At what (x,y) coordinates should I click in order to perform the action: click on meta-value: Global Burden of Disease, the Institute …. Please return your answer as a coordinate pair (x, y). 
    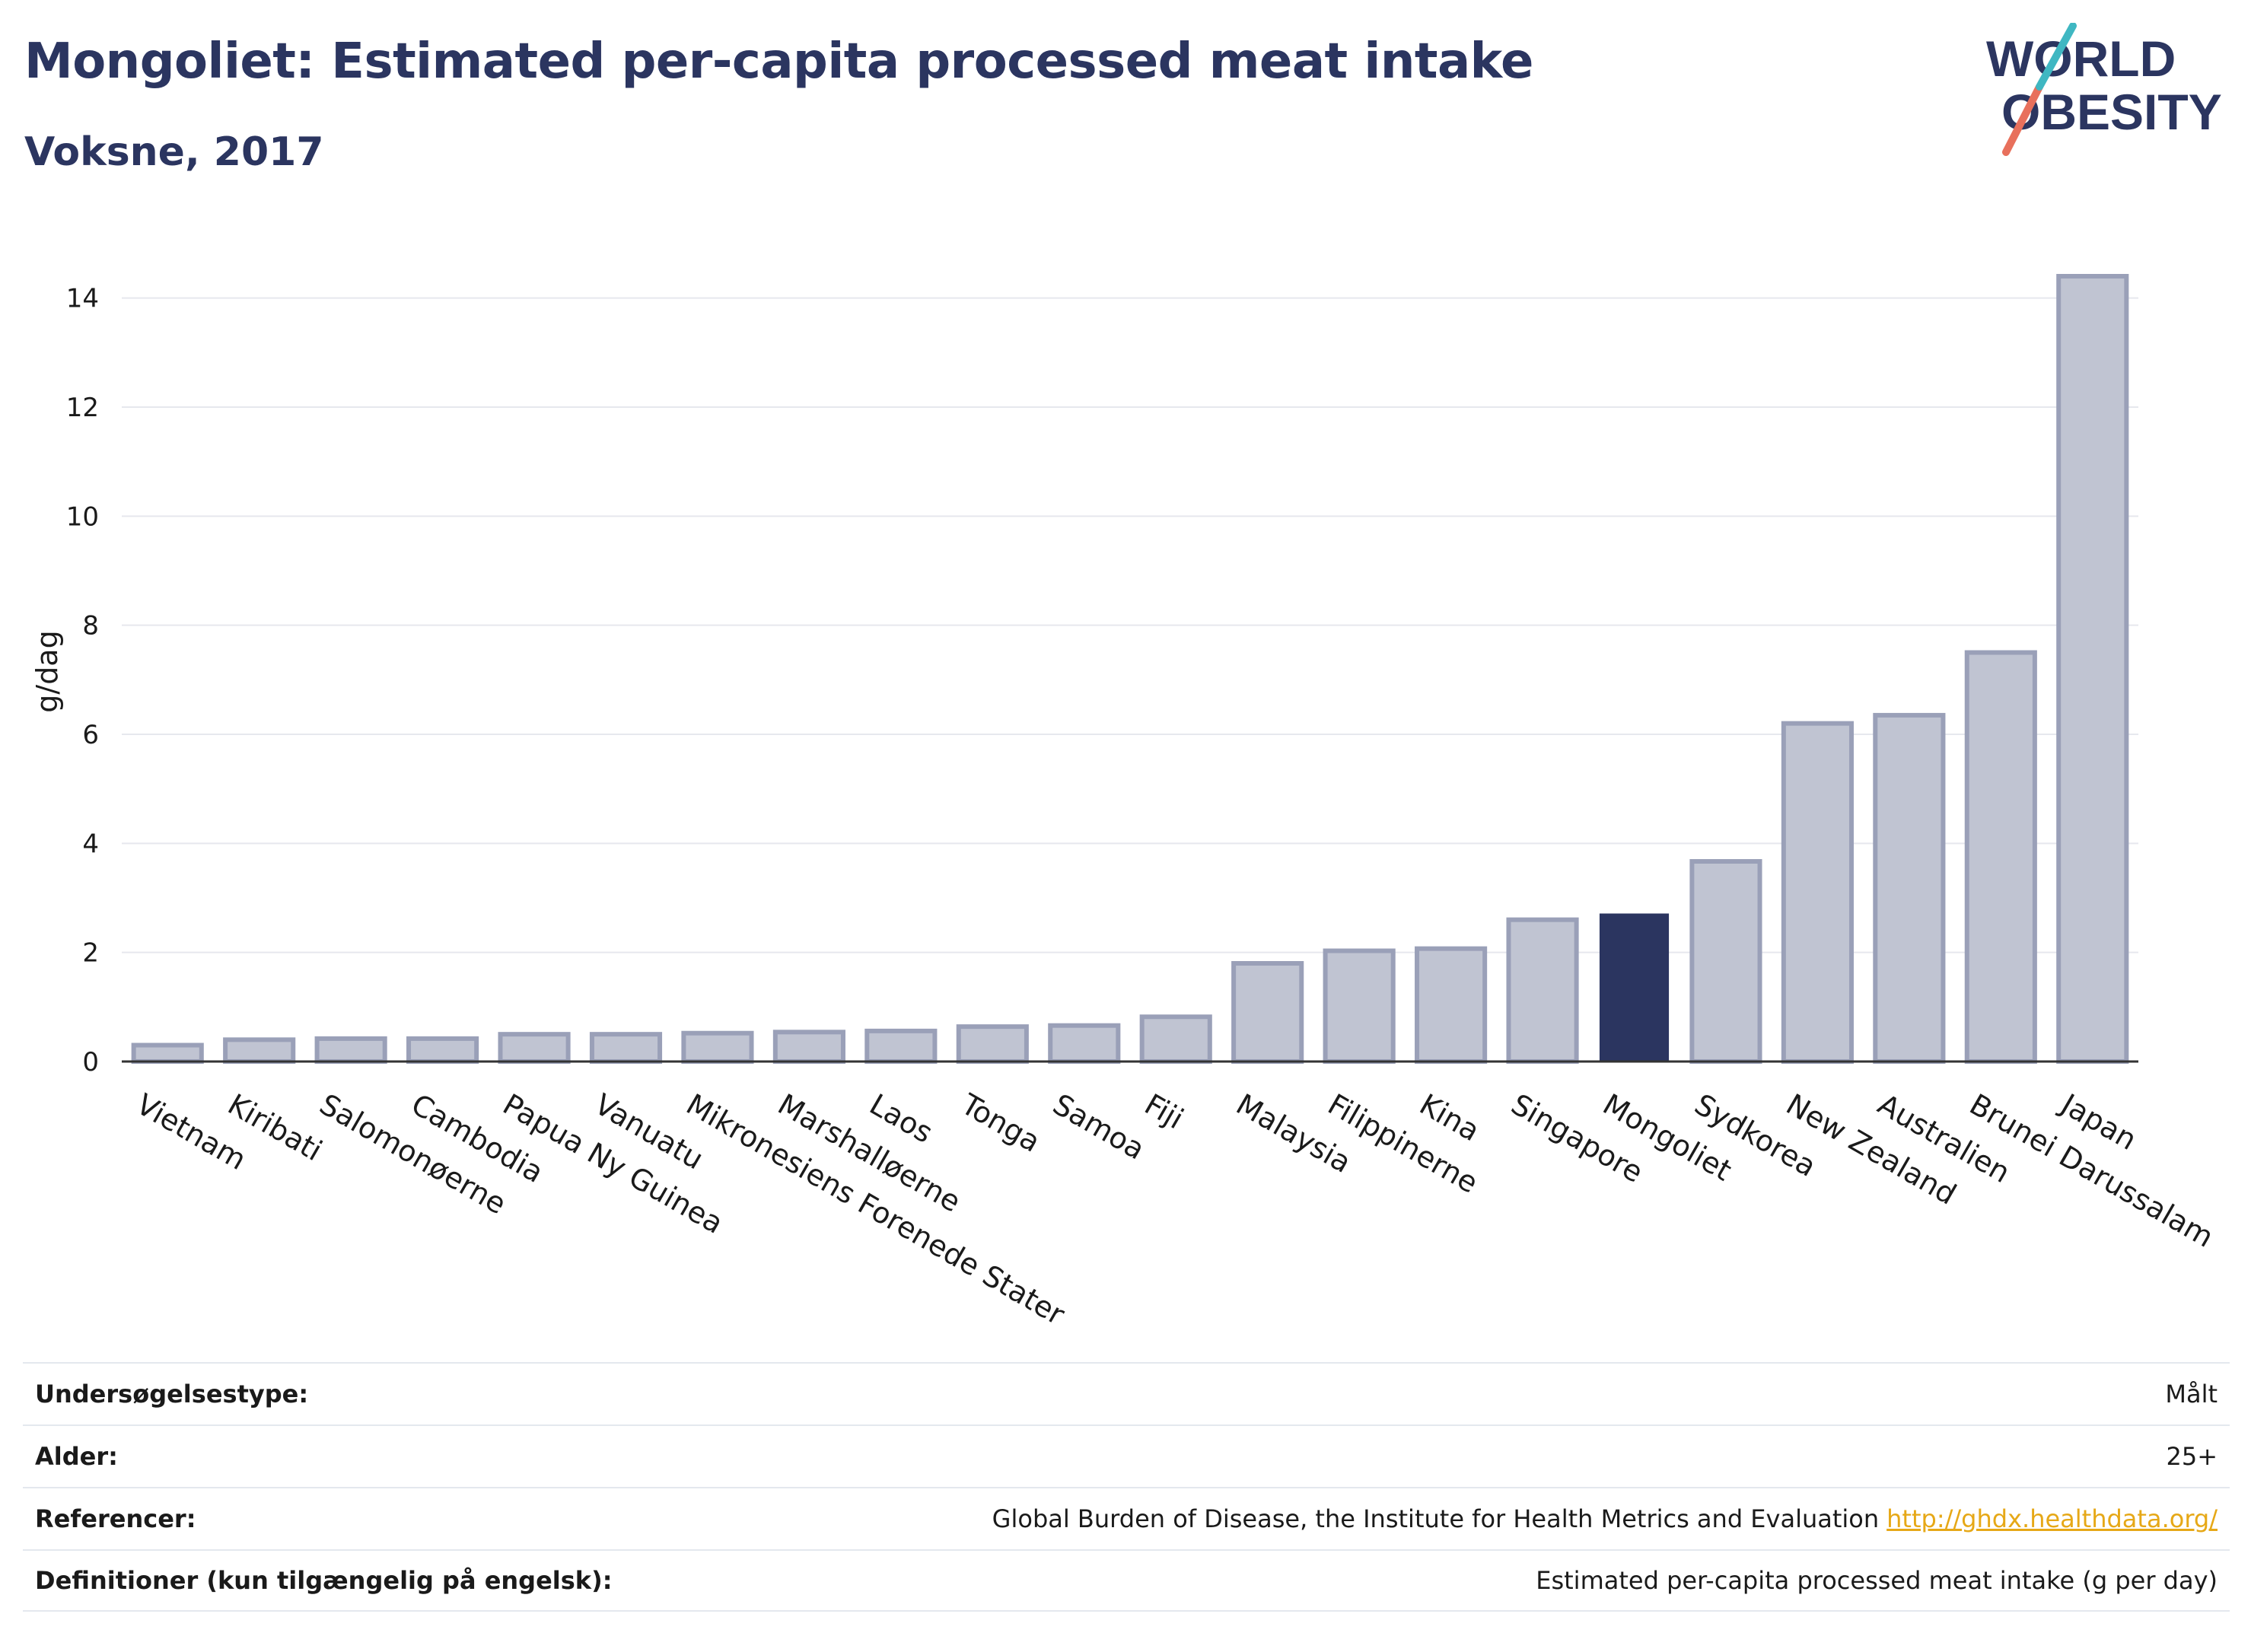
    Looking at the image, I should click on (1436, 1518).